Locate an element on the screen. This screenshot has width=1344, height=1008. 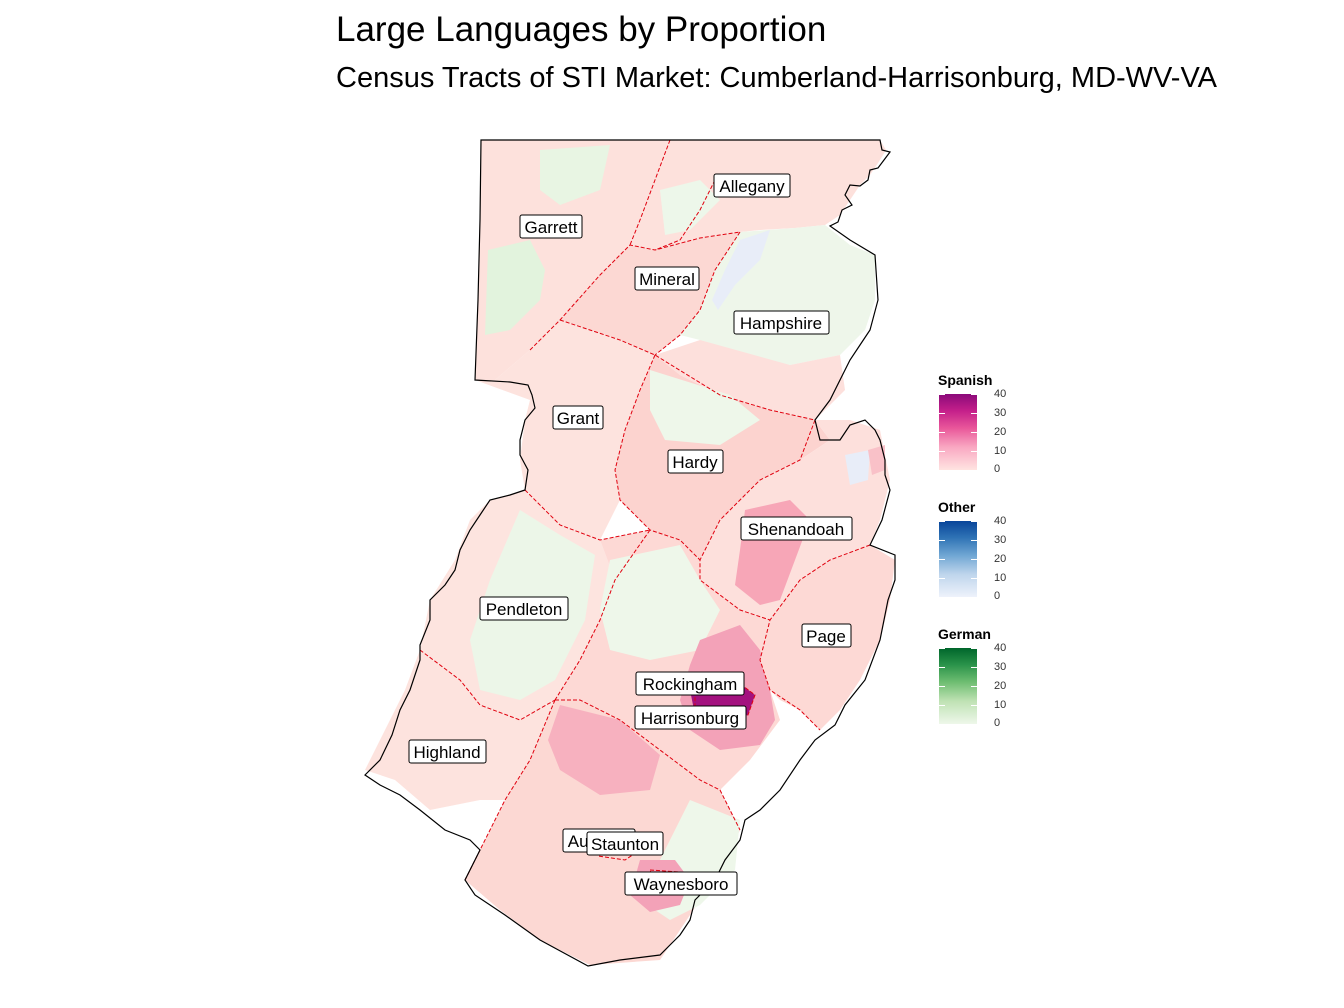
boundary-rockingham-augusta is located at coordinates (648, 765).